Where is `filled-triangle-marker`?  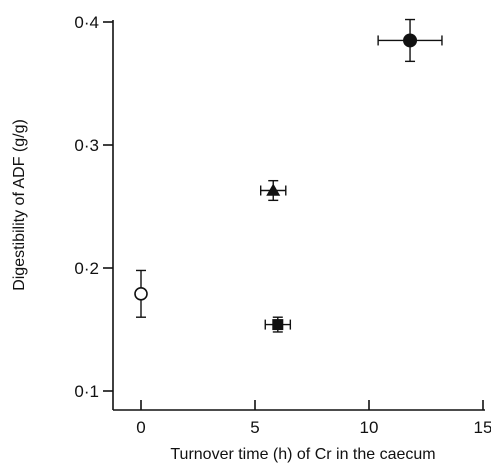
filled-triangle-marker is located at coordinates (273, 189).